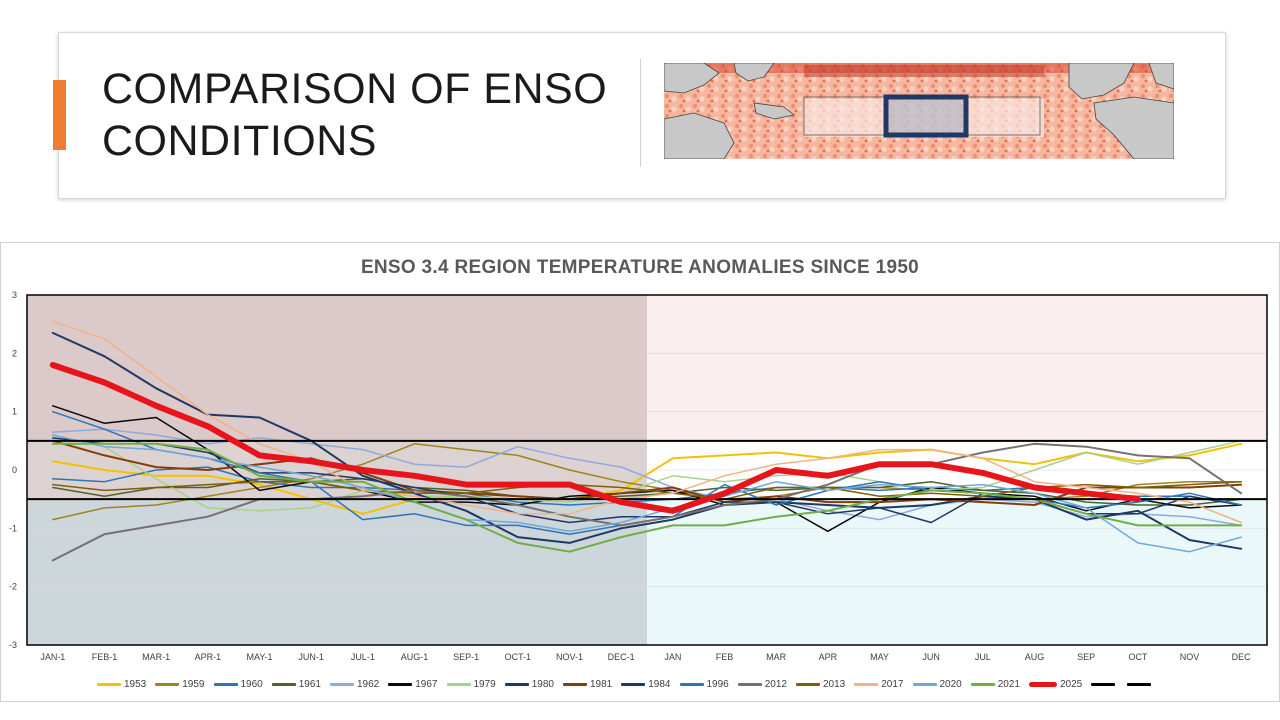 The image size is (1280, 720). Describe the element at coordinates (1190, 657) in the screenshot. I see `x-tick-label: NOV` at that location.